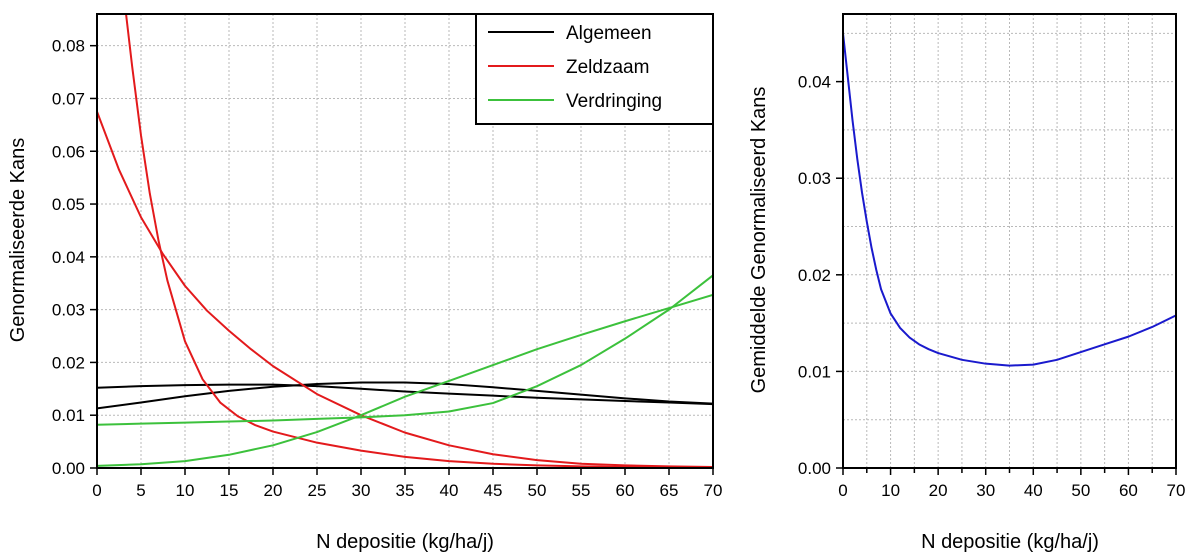 The width and height of the screenshot is (1195, 553). Describe the element at coordinates (405, 542) in the screenshot. I see `left-x-axis-title: N depositie (kg/ha/j)` at that location.